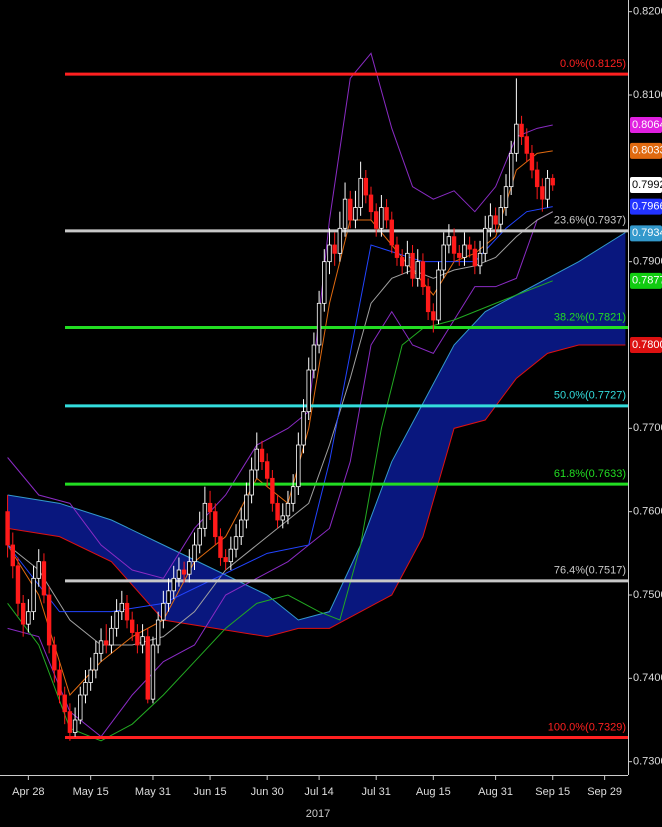 This screenshot has width=662, height=827. I want to click on price-tag-label: 0.8033, so click(647, 151).